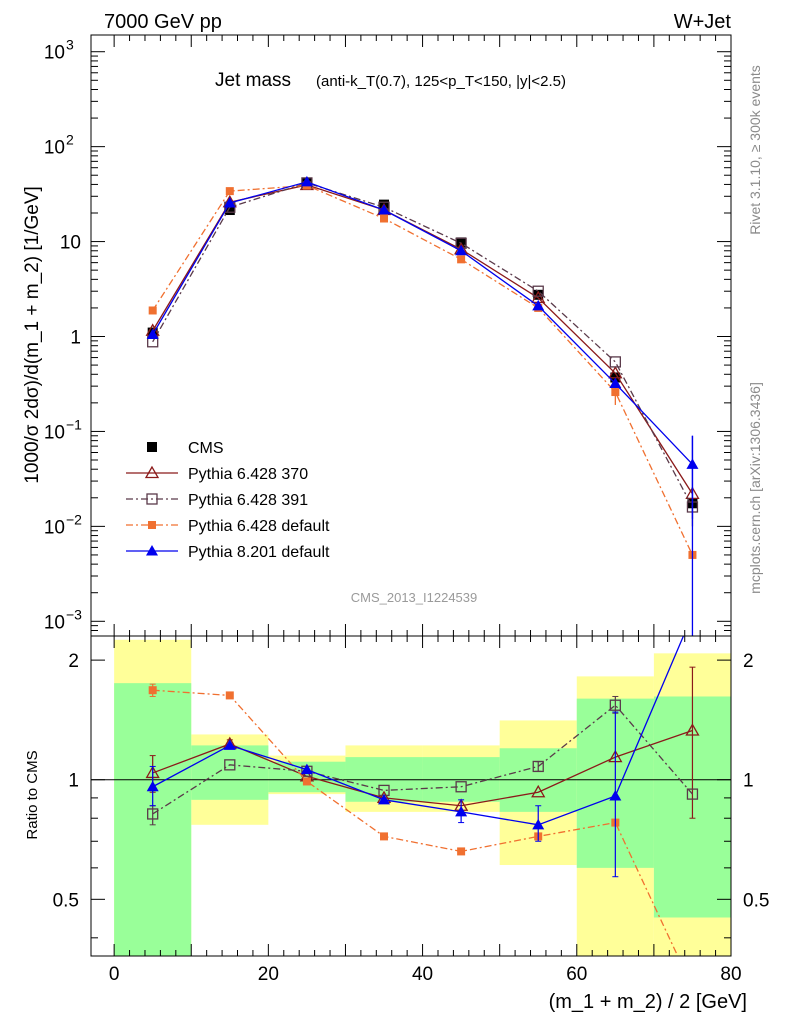 The height and width of the screenshot is (1024, 786). Describe the element at coordinates (248, 474) in the screenshot. I see `legend-label: Pythia 6.428 370` at that location.